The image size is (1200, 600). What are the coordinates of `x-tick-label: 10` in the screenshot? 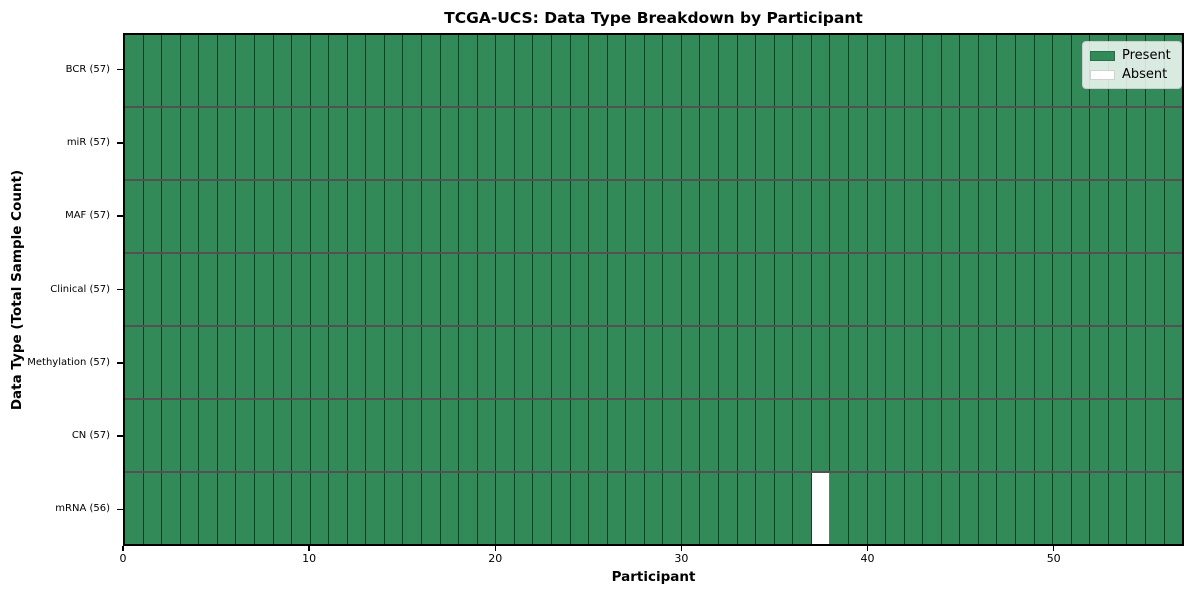 It's located at (309, 558).